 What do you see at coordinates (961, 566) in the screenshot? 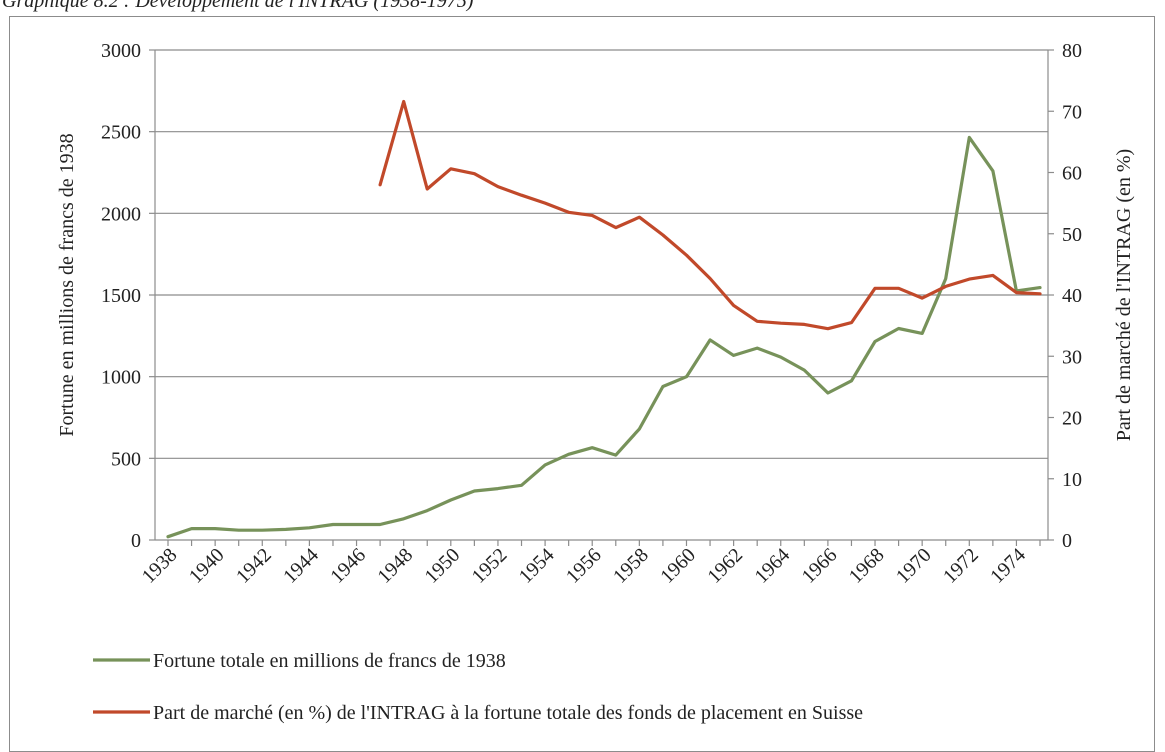
I see `x-tick-label: 1972` at bounding box center [961, 566].